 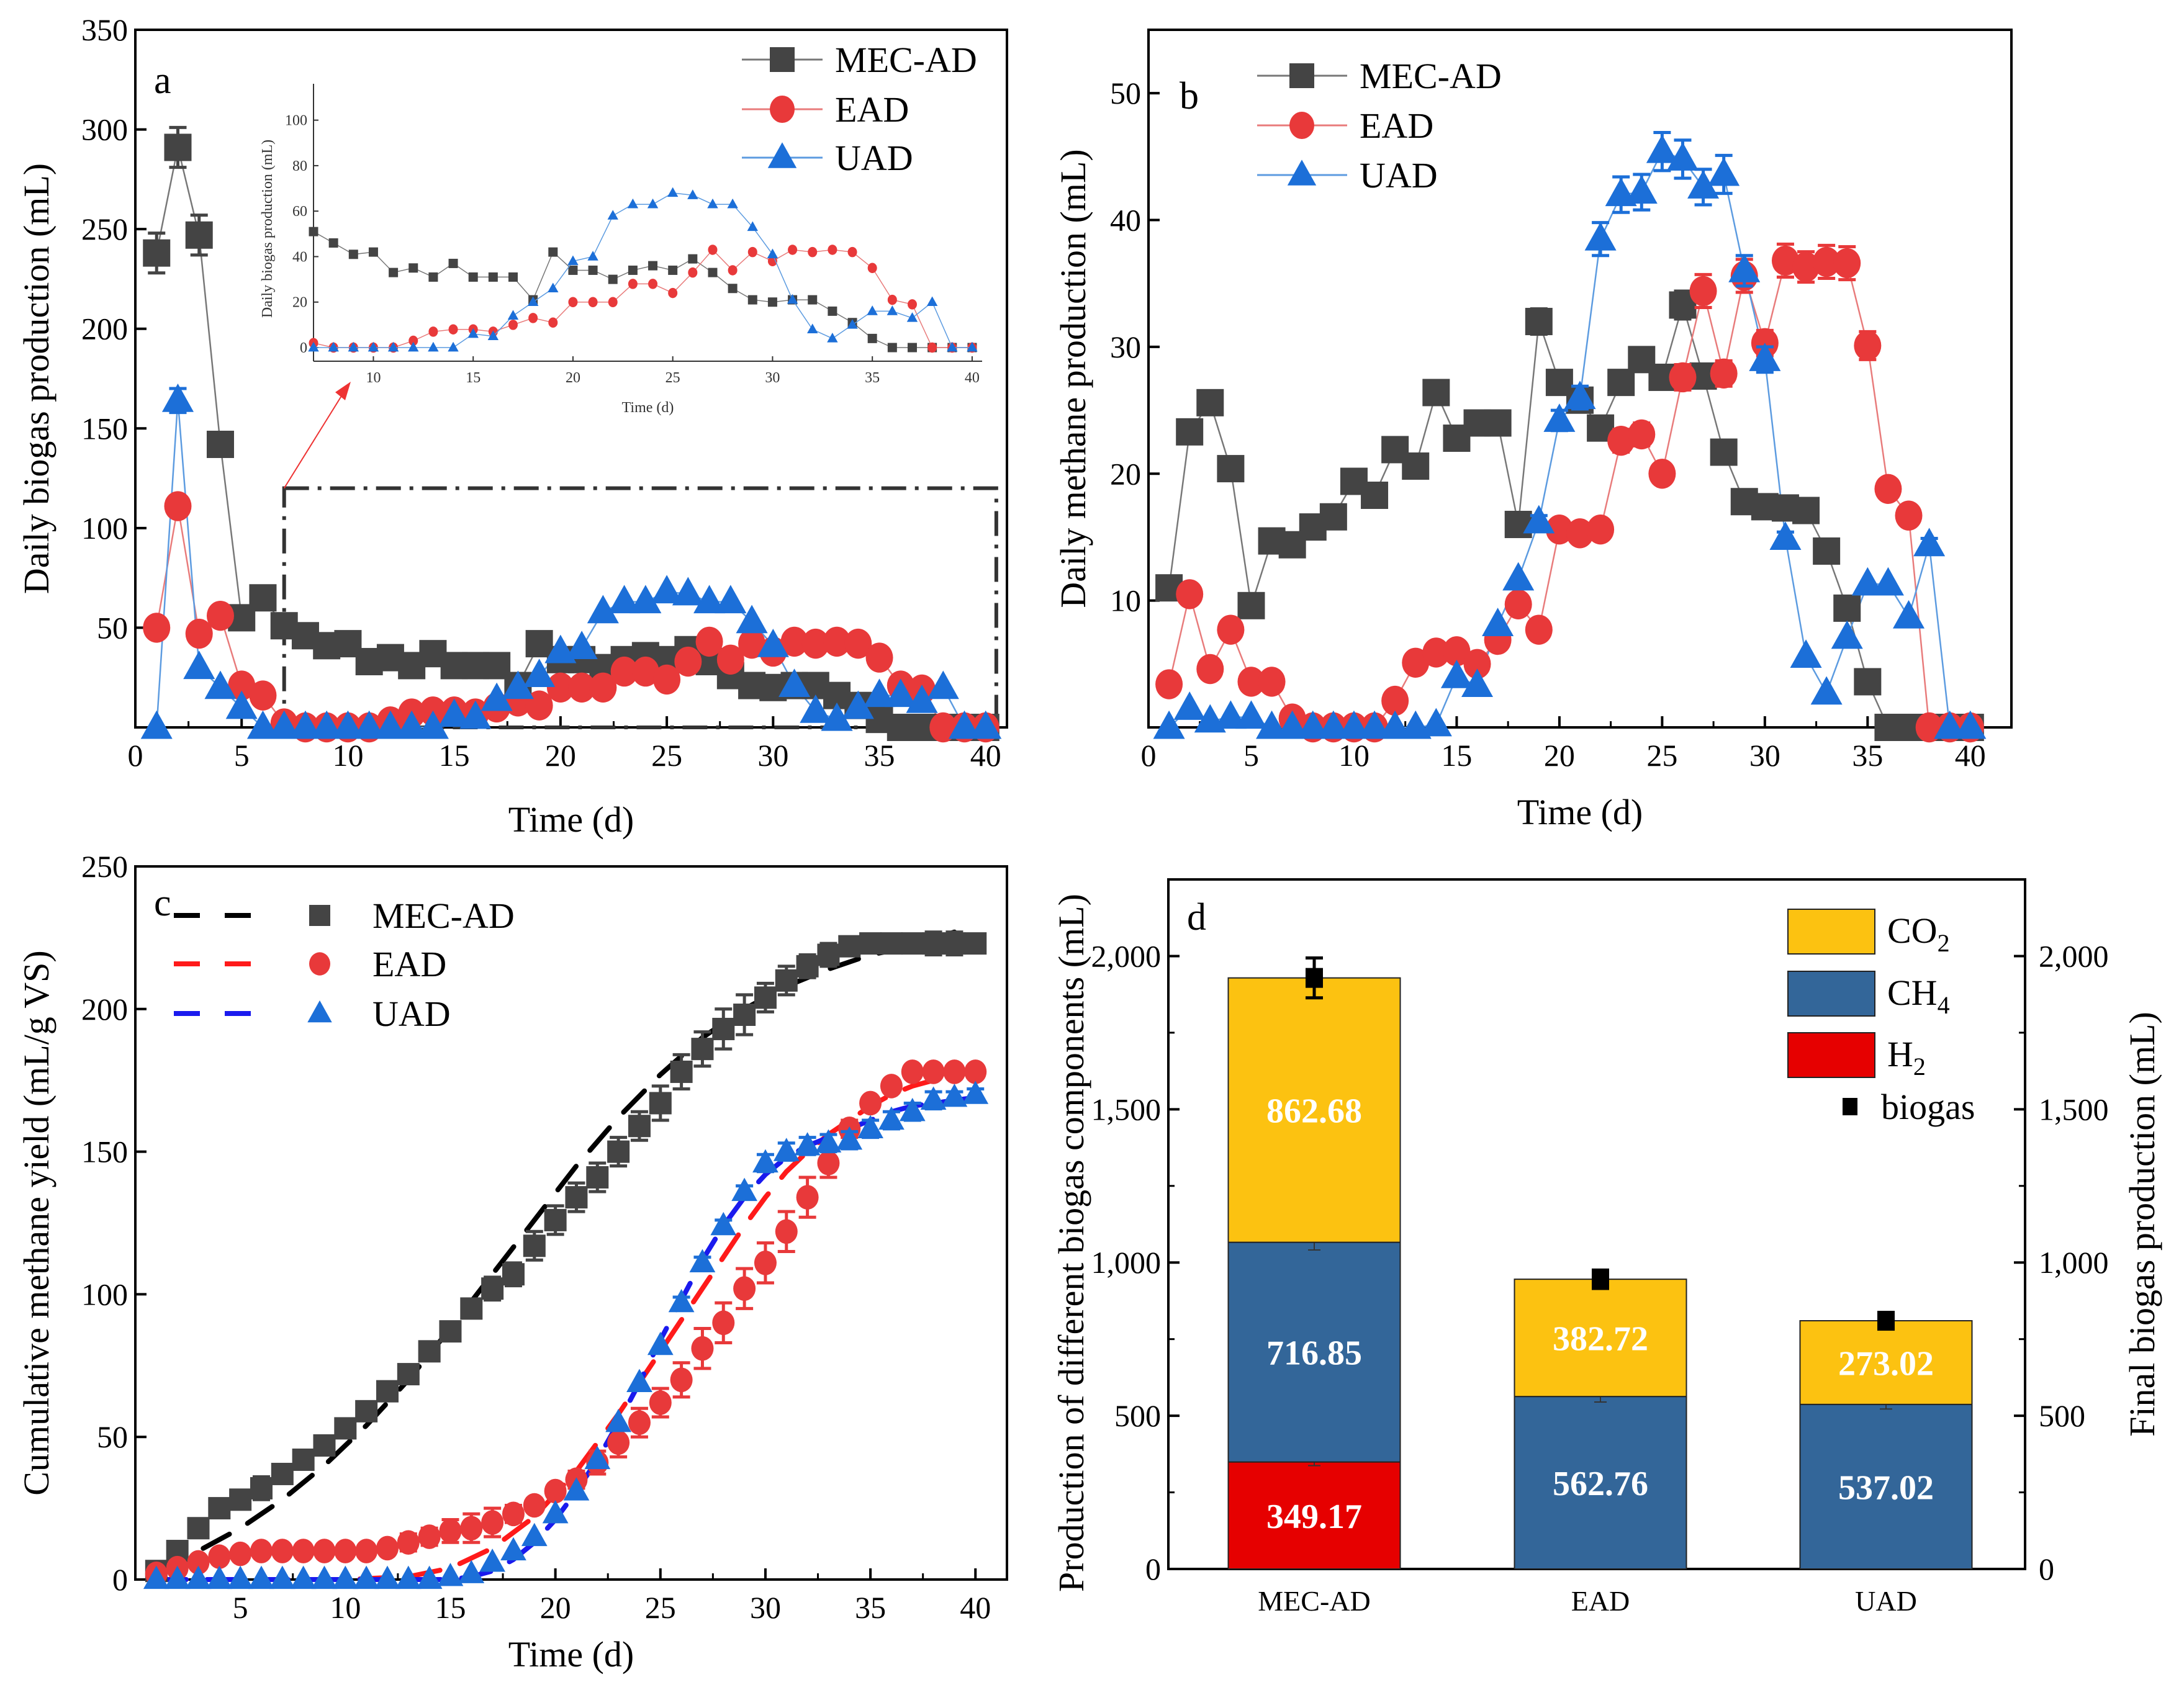 I want to click on y-tick-label: 100, so click(x=105, y=528).